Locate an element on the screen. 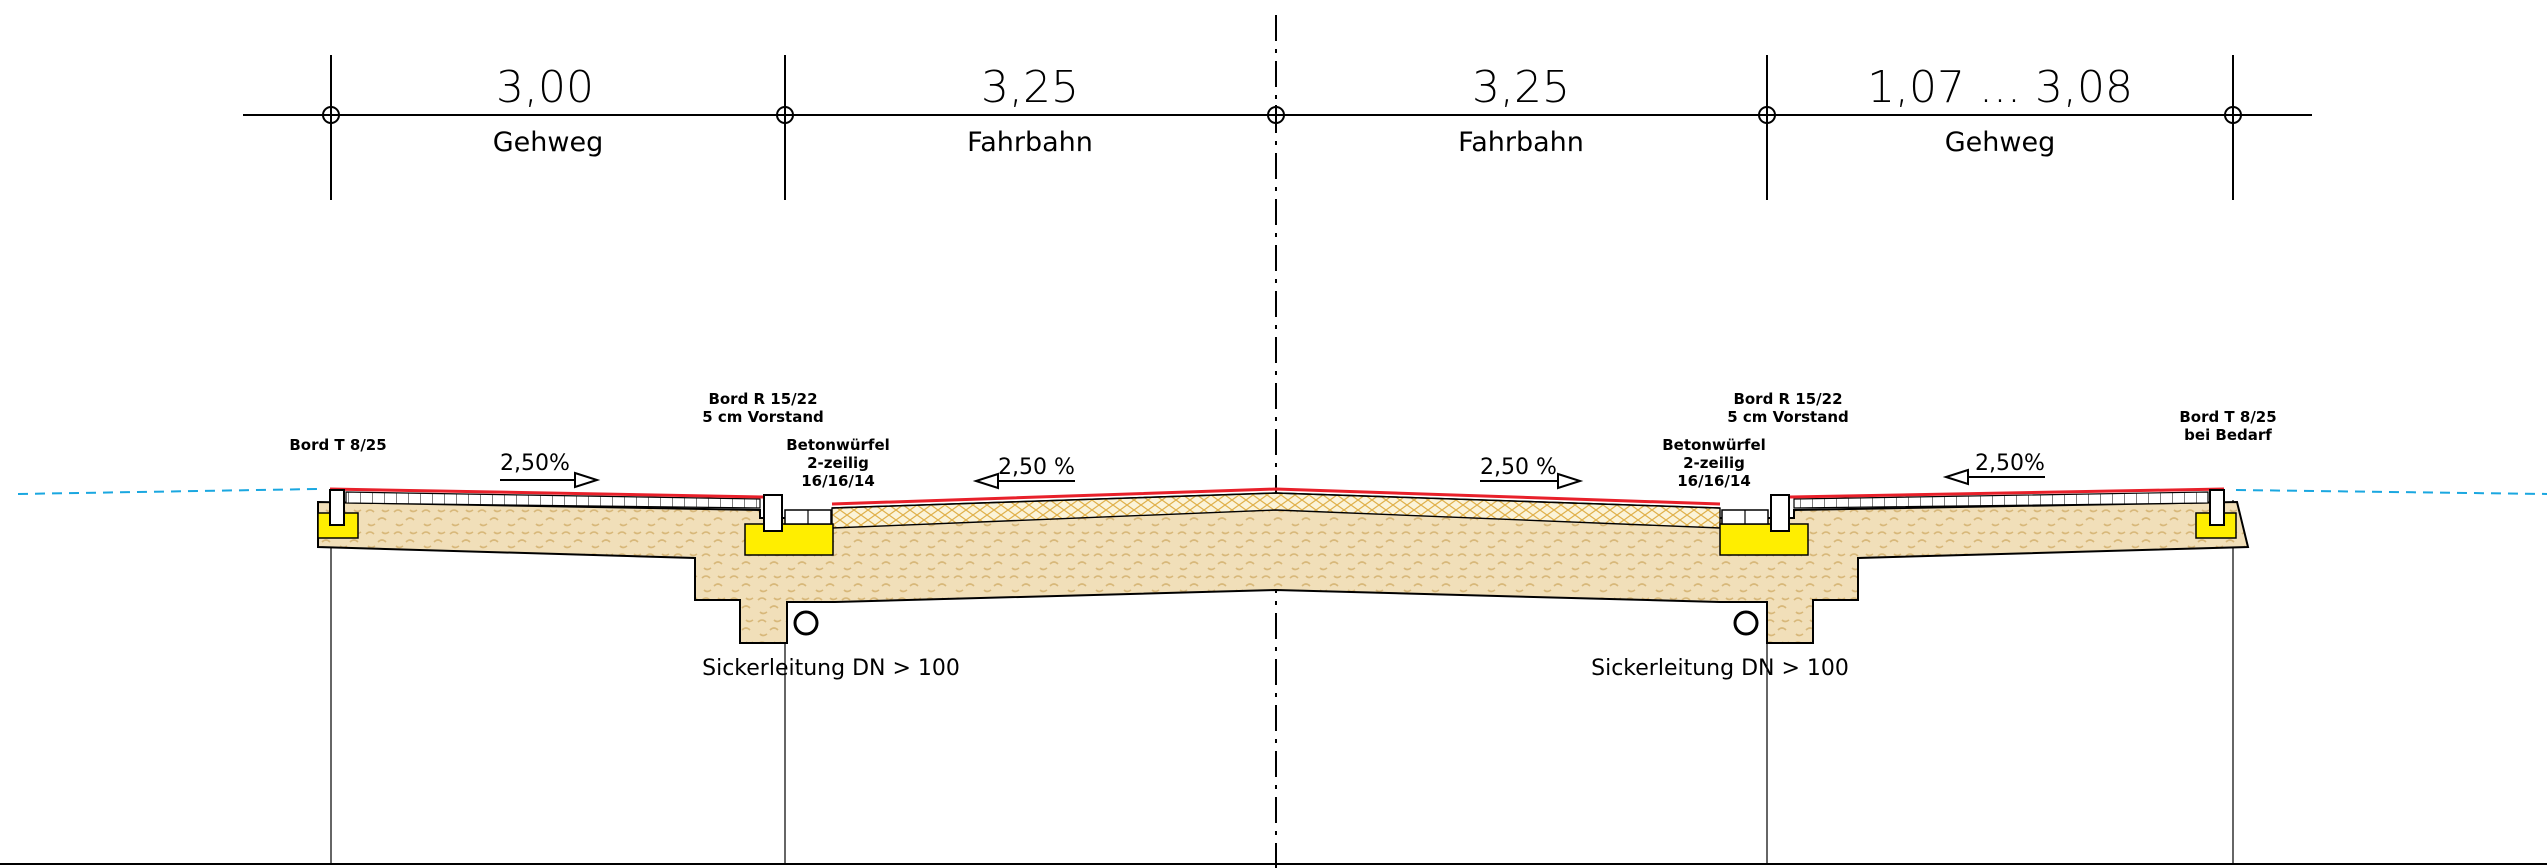 This screenshot has width=2547, height=868. slope-label-road-right: 2,50 % is located at coordinates (1518, 467).